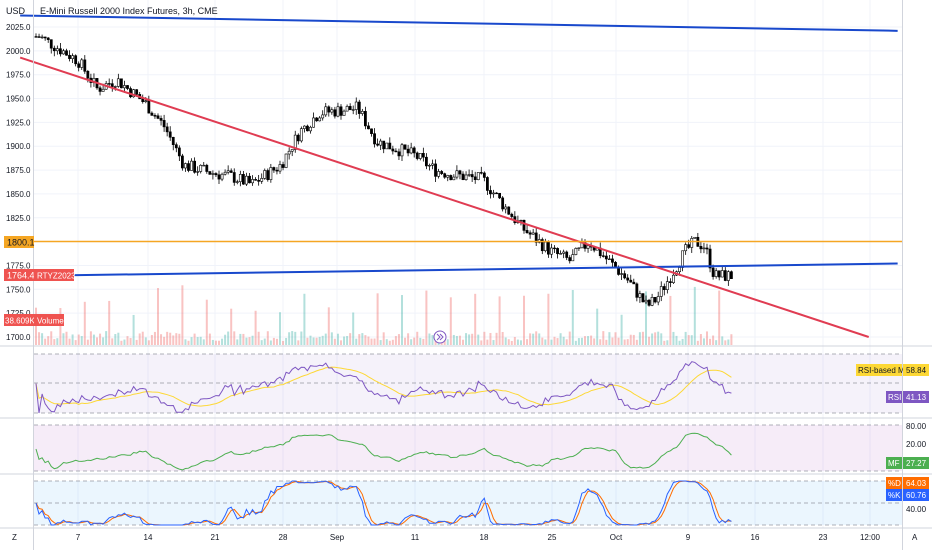 Image resolution: width=932 pixels, height=550 pixels. What do you see at coordinates (484, 537) in the screenshot?
I see `time-tick: 18` at bounding box center [484, 537].